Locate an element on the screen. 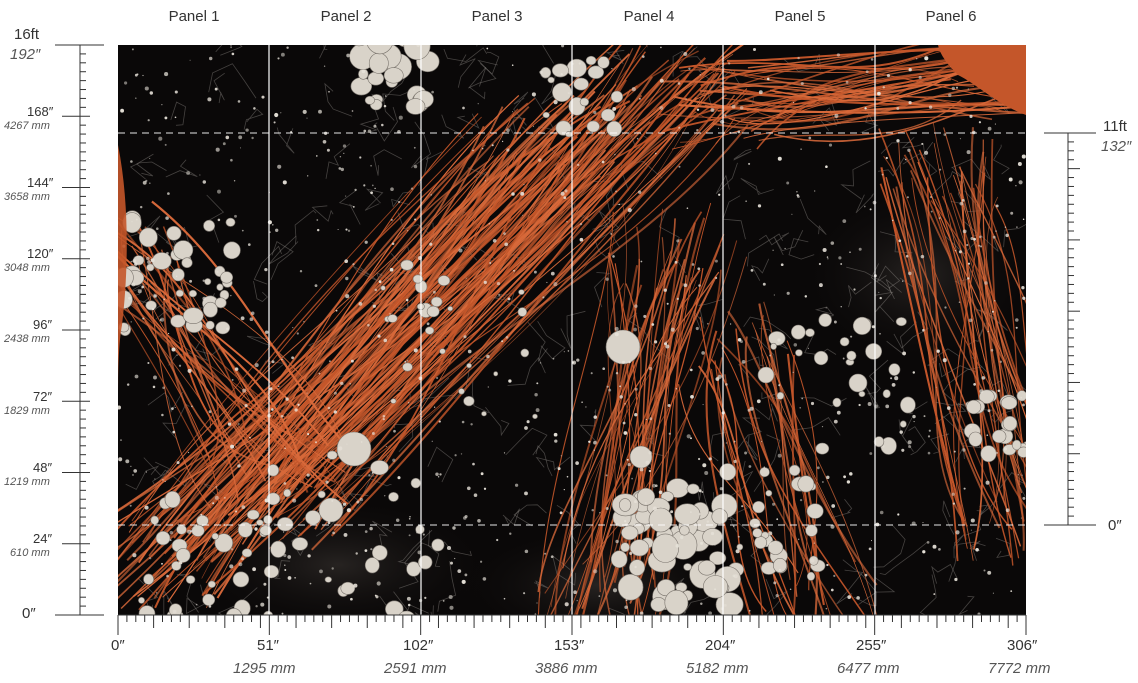 The height and width of the screenshot is (683, 1138). vein-strand is located at coordinates (202, 390).